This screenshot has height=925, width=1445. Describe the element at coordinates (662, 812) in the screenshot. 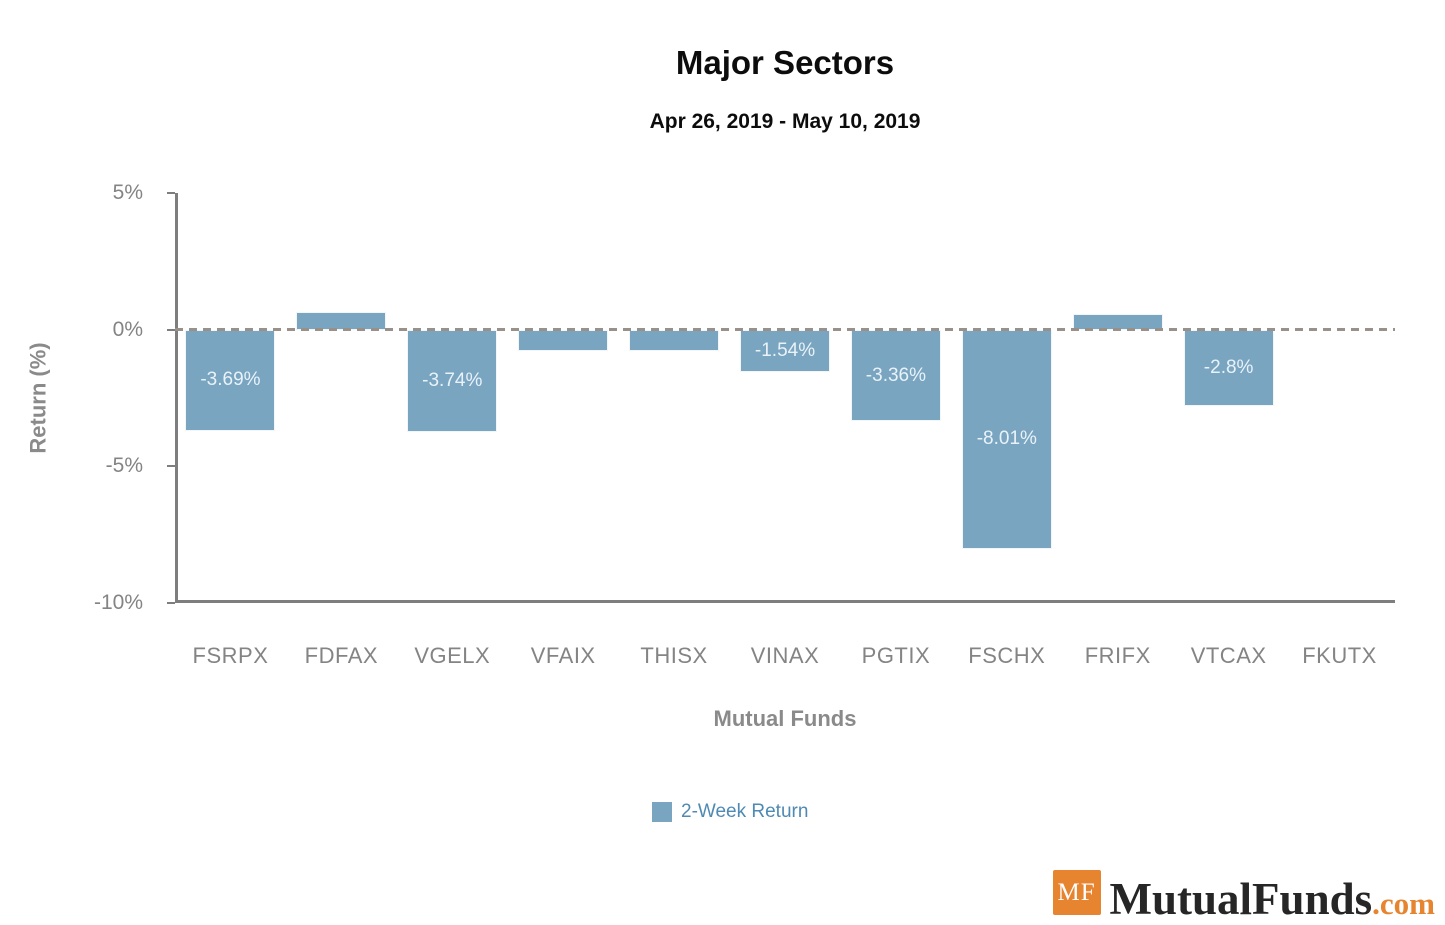

I see `legend-swatch-icon` at that location.